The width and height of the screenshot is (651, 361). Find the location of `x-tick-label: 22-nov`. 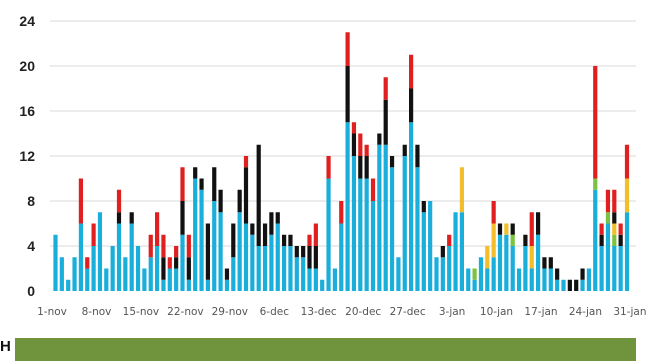

x-tick-label: 22-nov is located at coordinates (185, 312).